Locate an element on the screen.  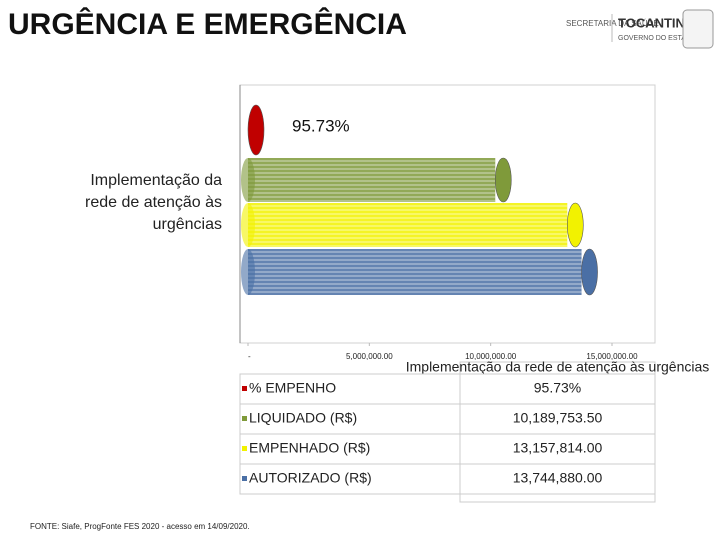
data-label: 95.73% is located at coordinates (321, 125).